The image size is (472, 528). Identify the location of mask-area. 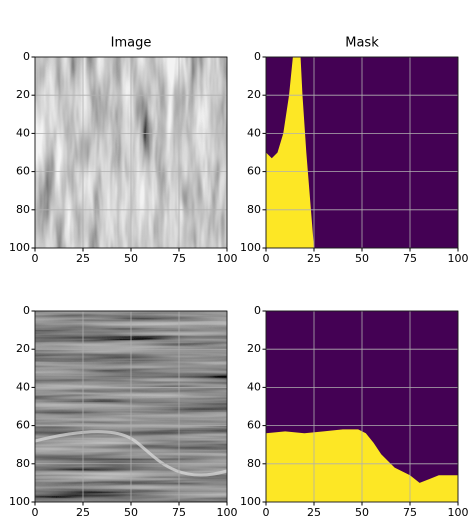
(290, 152).